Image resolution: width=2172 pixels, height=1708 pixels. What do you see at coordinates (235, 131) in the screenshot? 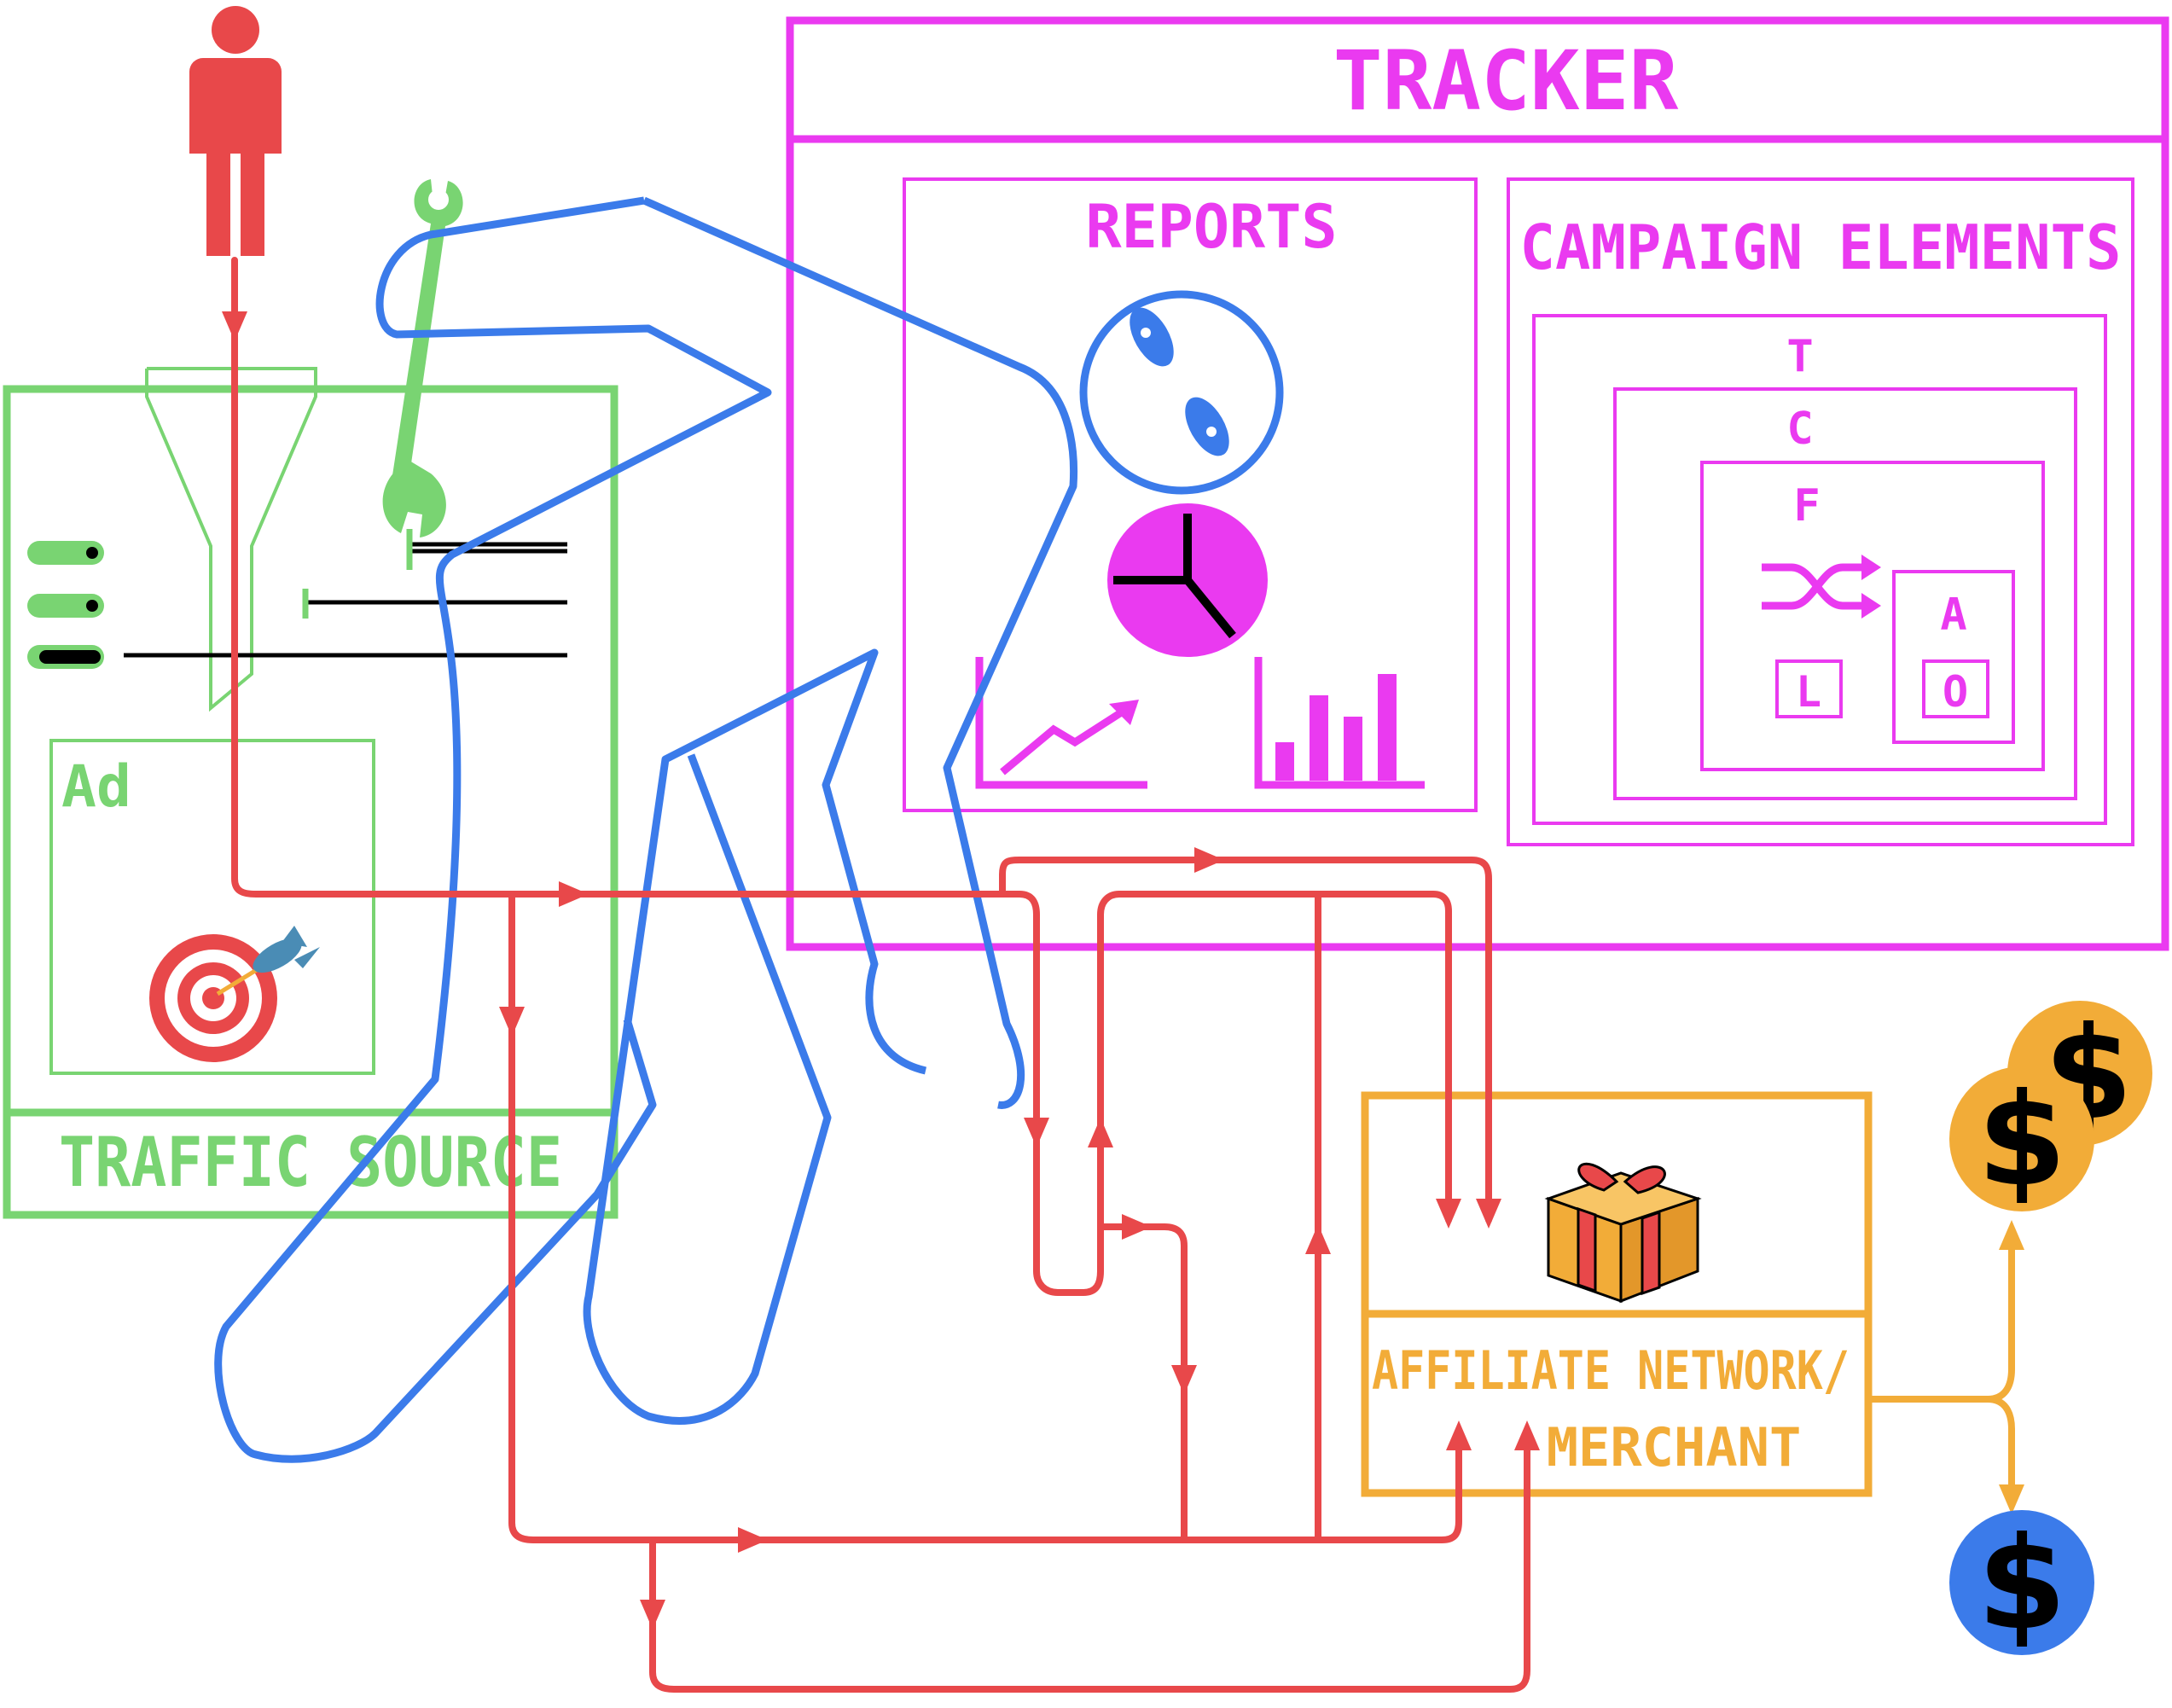
I see `person-icon` at bounding box center [235, 131].